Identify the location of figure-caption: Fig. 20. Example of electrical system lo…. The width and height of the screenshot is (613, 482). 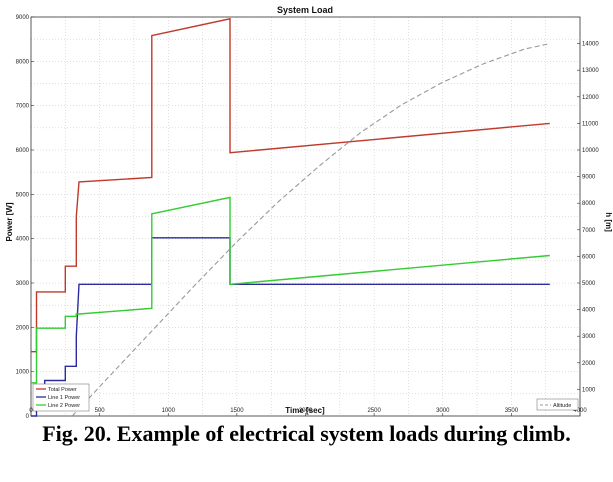
(306, 433).